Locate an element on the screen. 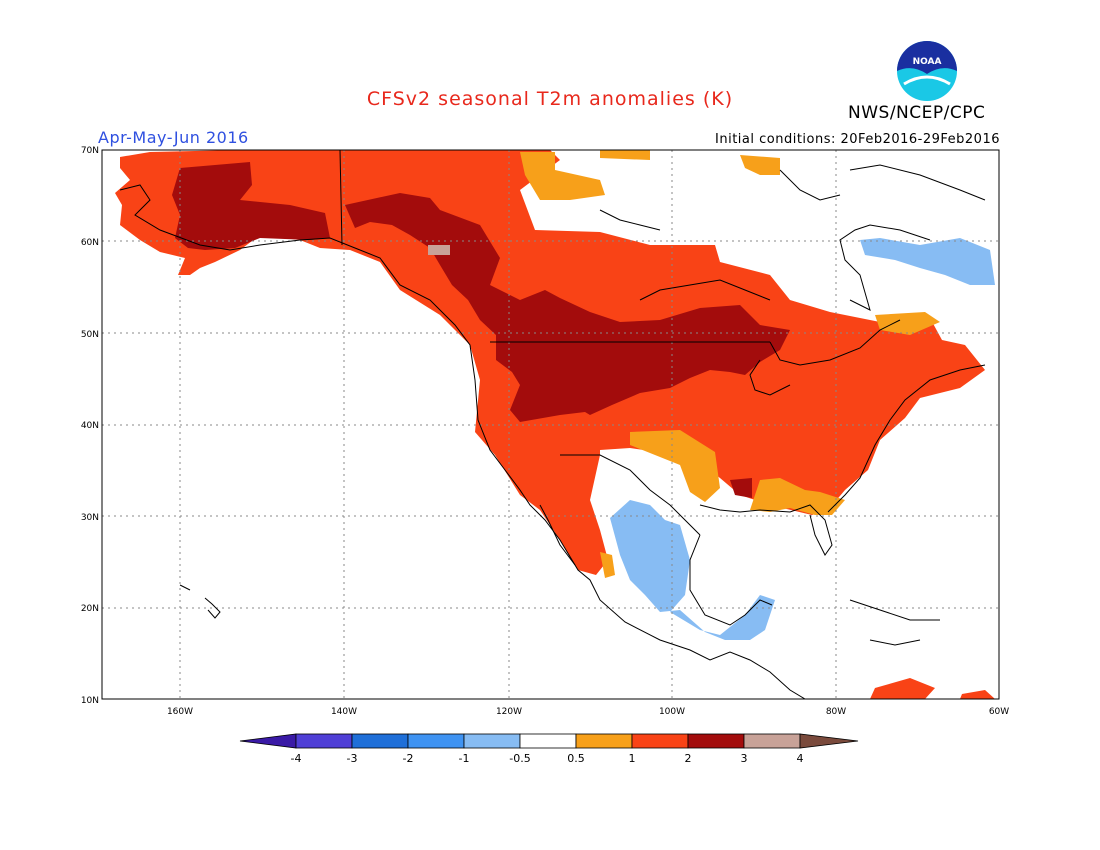  lon-labels: 160W 140W 120W 100W 80W 60W is located at coordinates (588, 712).